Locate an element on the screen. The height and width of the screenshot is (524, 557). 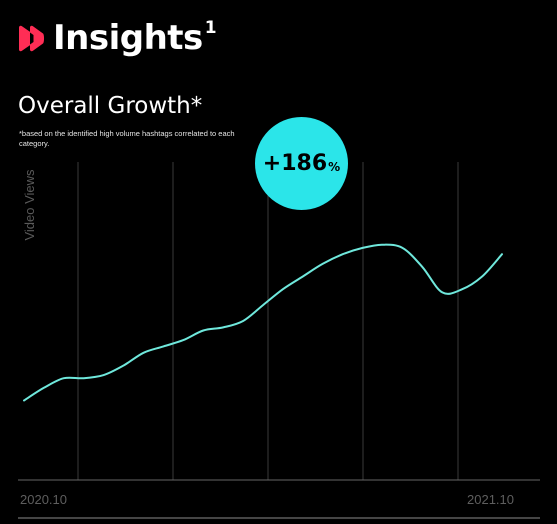
growth-badge: +186% is located at coordinates (301, 163).